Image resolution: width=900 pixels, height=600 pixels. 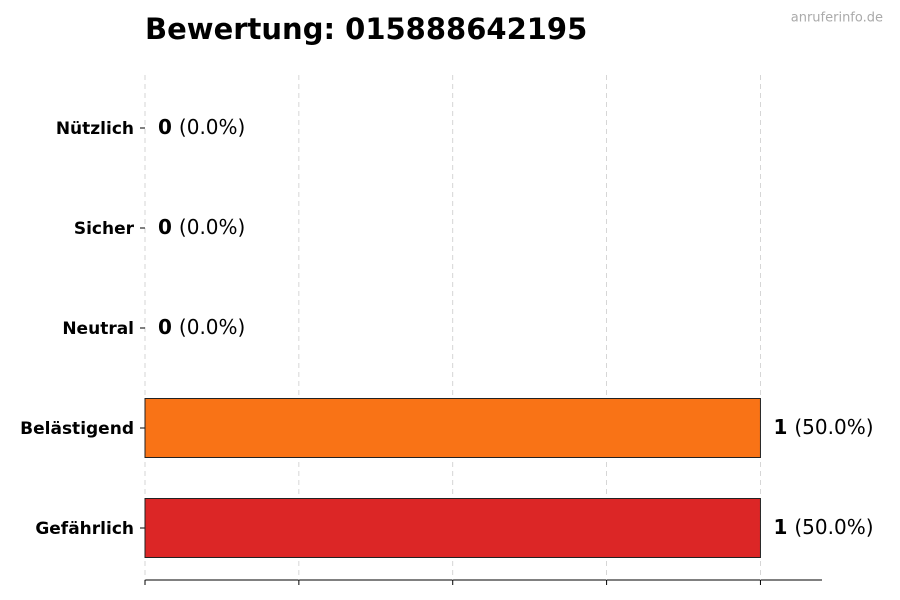 What do you see at coordinates (95, 129) in the screenshot?
I see `y-tick-label: Nützlich` at bounding box center [95, 129].